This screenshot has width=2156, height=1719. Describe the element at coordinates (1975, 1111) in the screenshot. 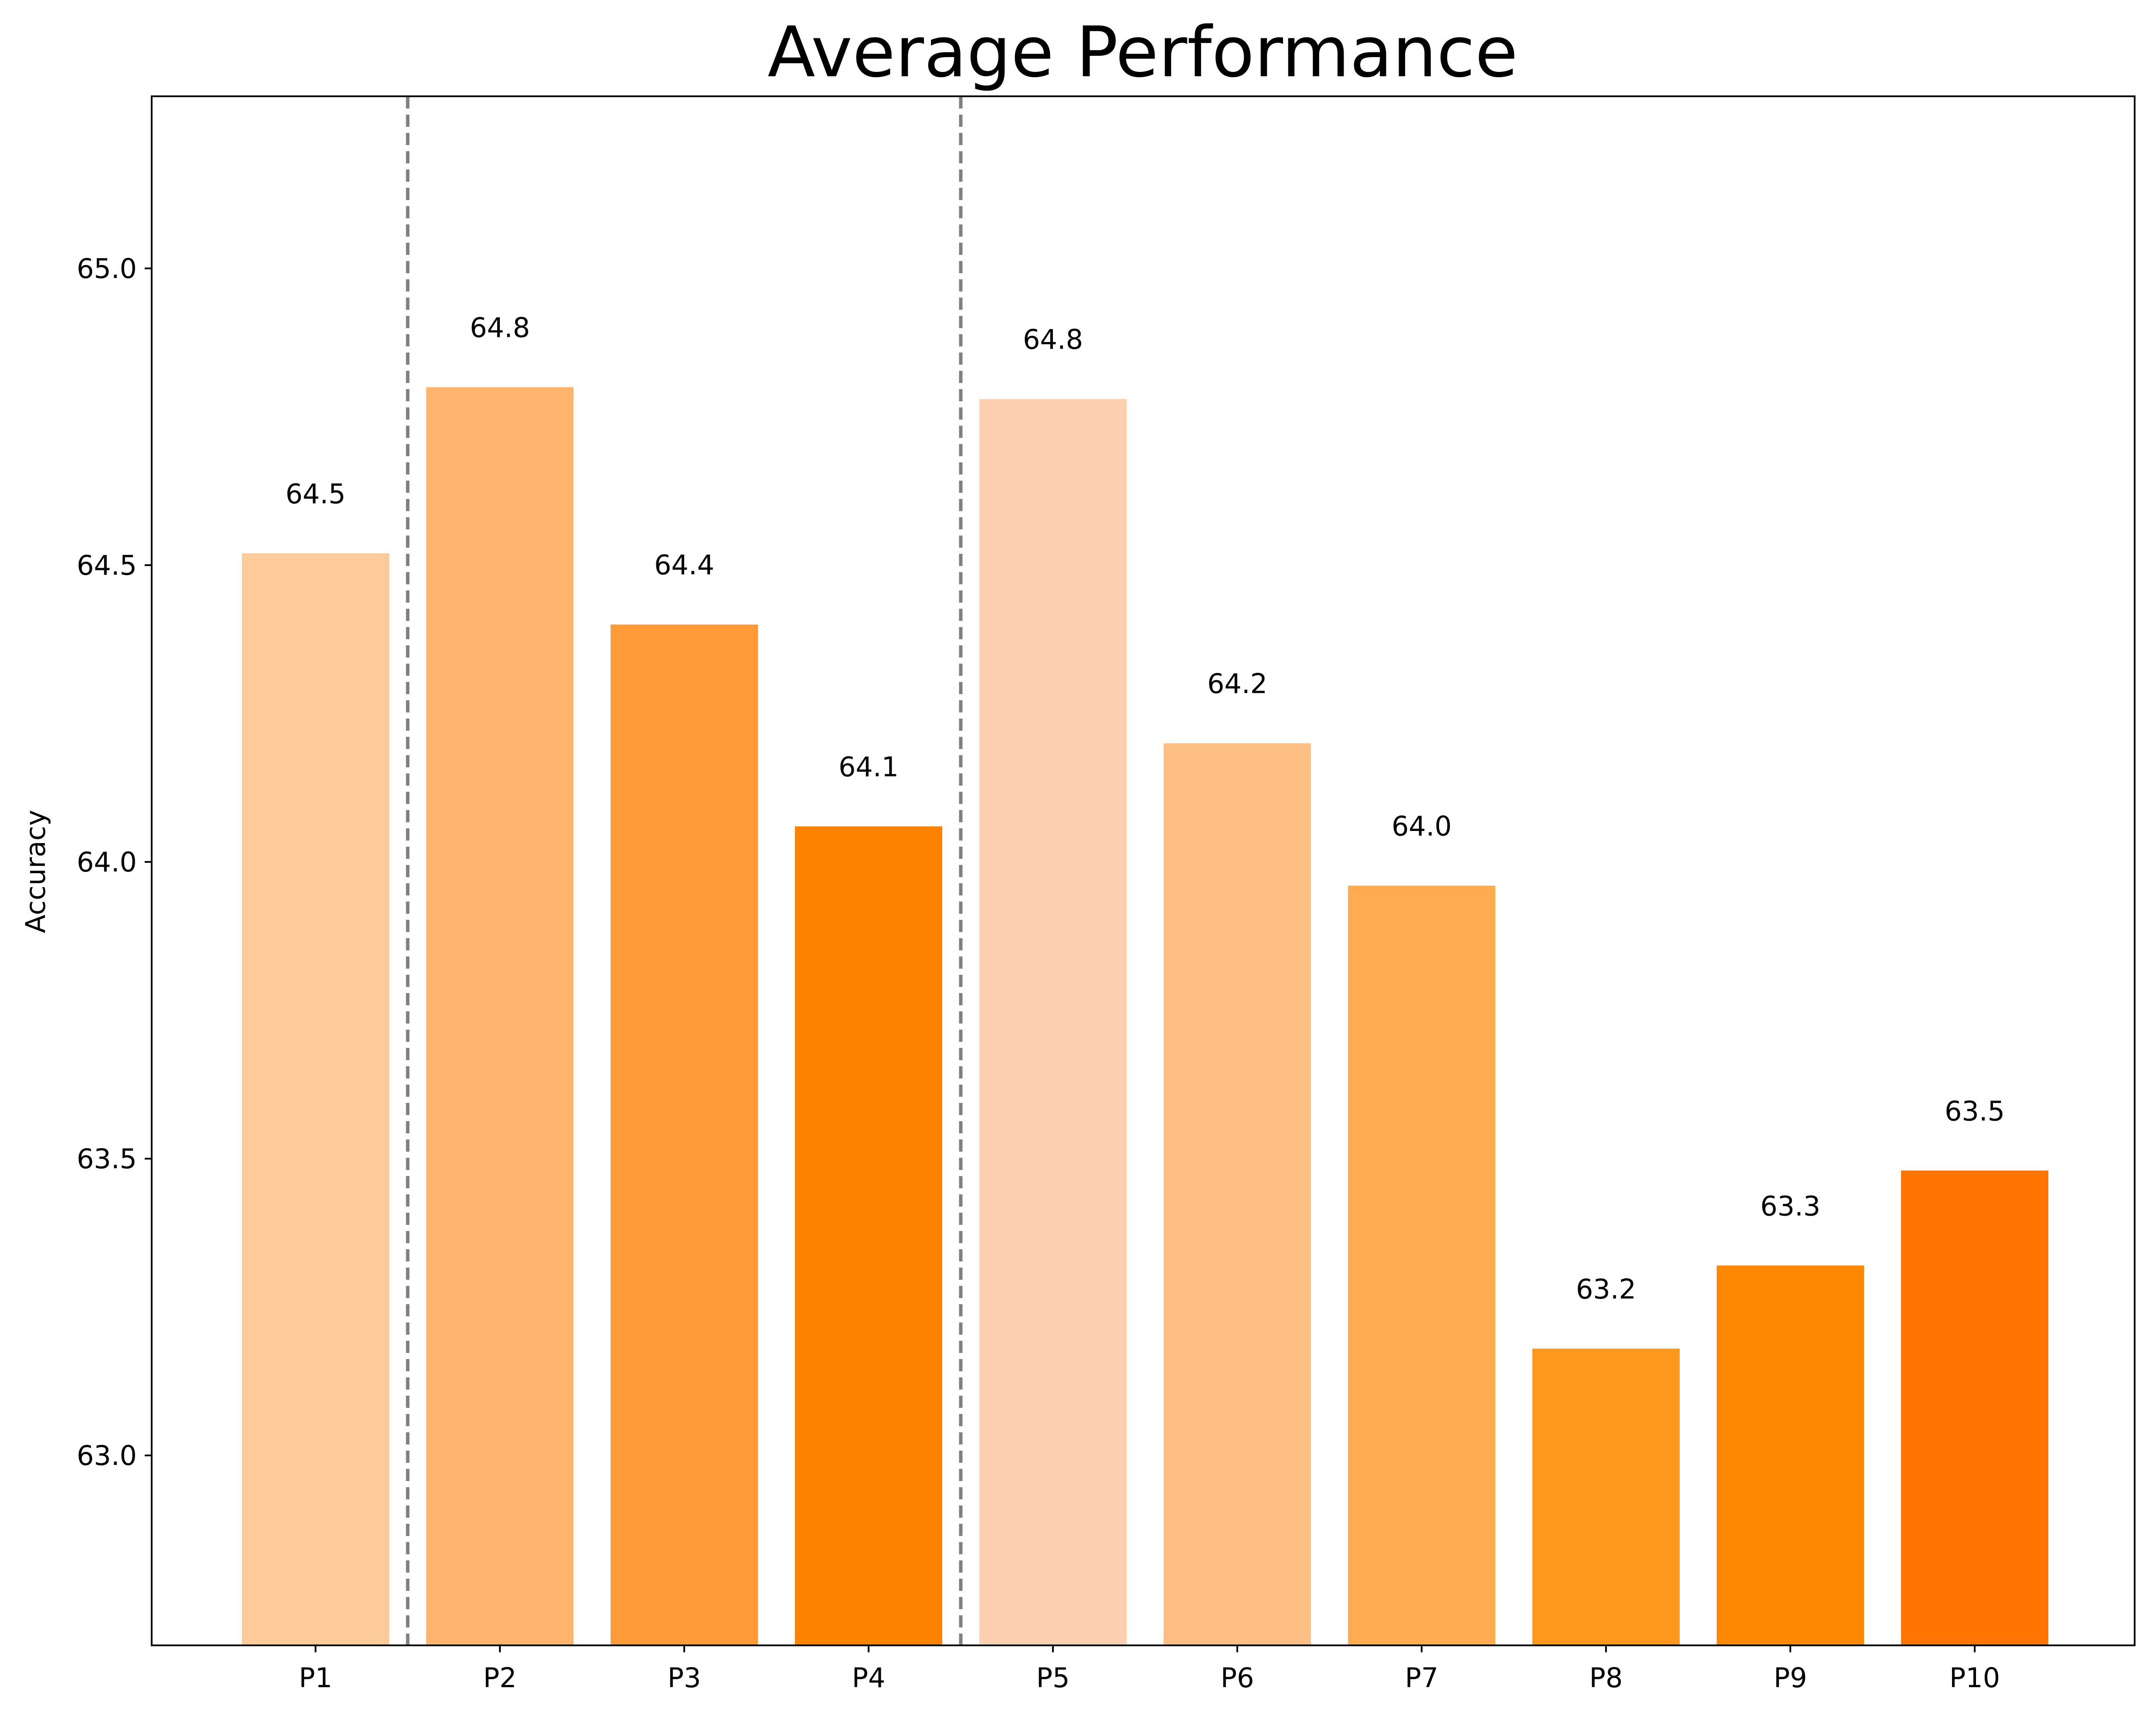

I see `data-label-p10: 63.5` at that location.